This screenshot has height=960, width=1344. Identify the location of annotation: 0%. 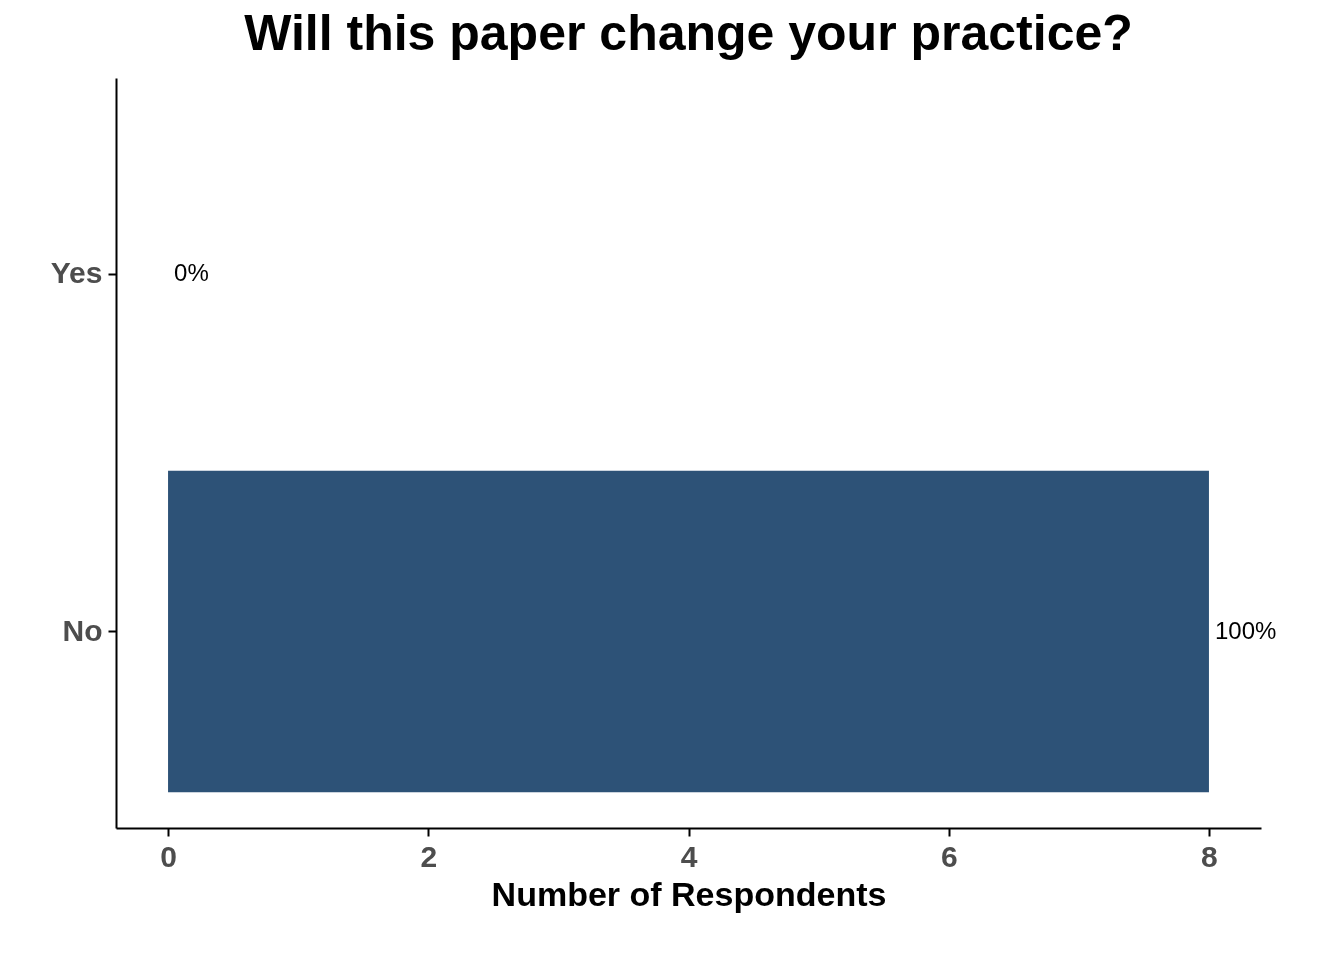
(191, 273).